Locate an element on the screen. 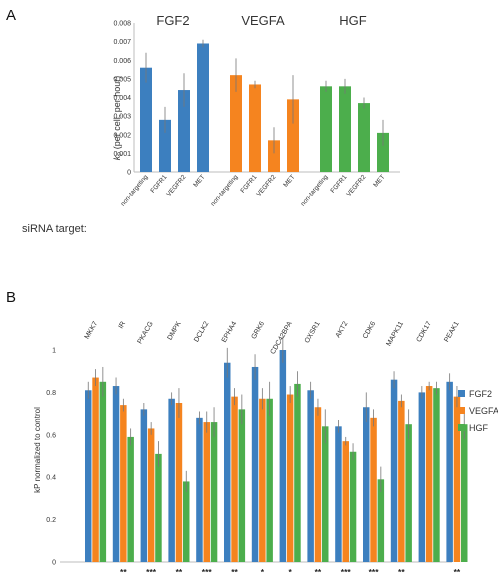 The height and width of the screenshot is (577, 498). chart-b-bar-vegfa-oxsr1 is located at coordinates (318, 484).